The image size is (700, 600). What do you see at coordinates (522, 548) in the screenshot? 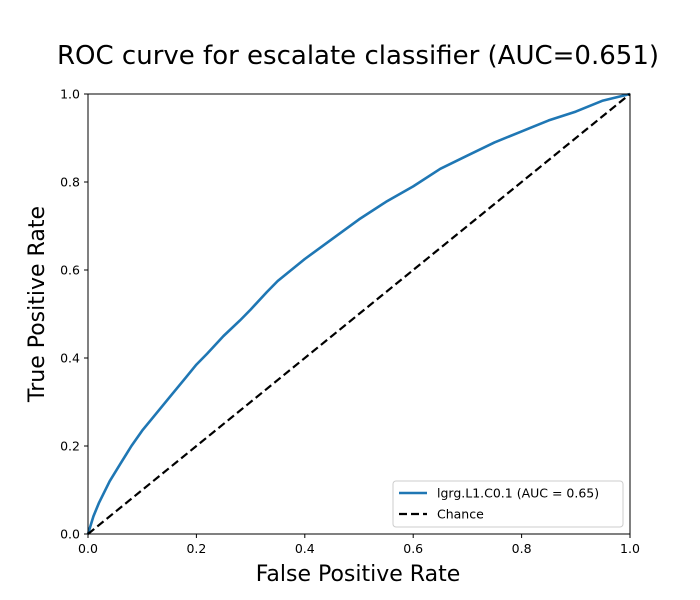
I see `x-tick-label: 0.8` at bounding box center [522, 548].